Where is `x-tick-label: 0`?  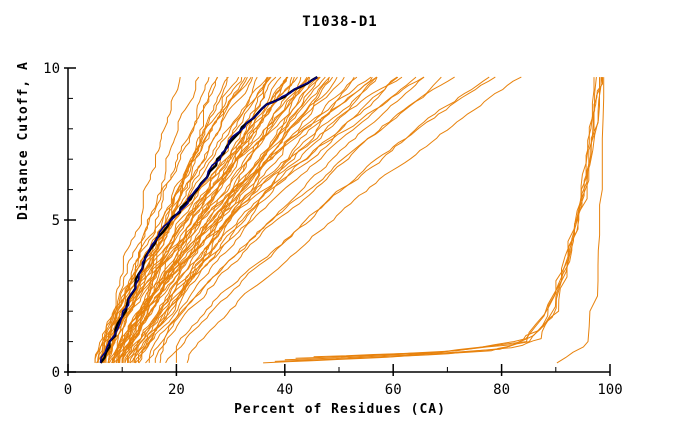
x-tick-label: 0 is located at coordinates (68, 390).